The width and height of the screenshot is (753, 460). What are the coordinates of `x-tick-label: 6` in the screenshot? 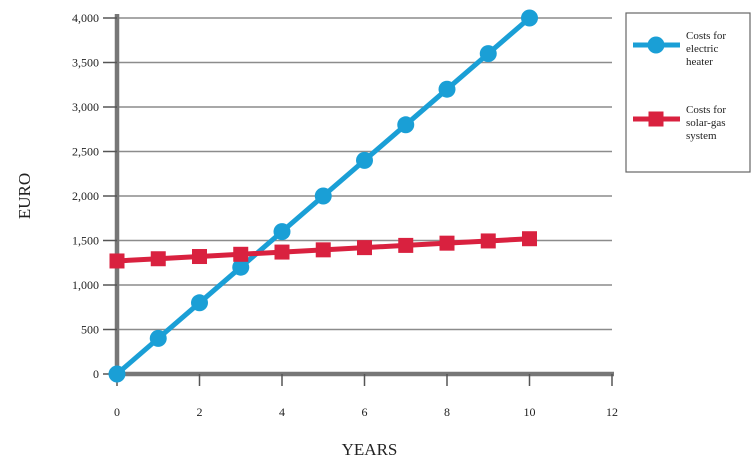 It's located at (365, 412).